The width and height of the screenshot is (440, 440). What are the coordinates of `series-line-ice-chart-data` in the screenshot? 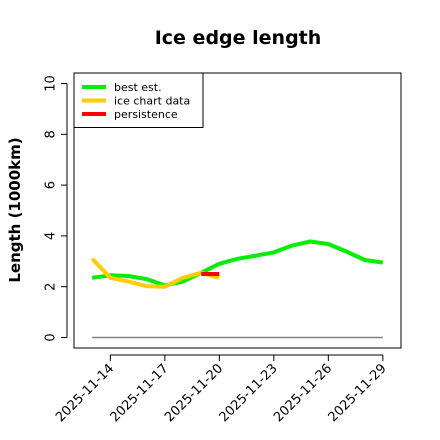 It's located at (155, 273).